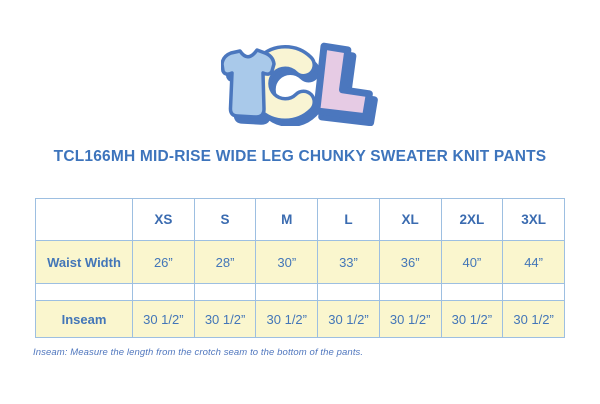 The width and height of the screenshot is (600, 404). Describe the element at coordinates (84, 262) in the screenshot. I see `row-label-waist-width: Waist Width` at that location.